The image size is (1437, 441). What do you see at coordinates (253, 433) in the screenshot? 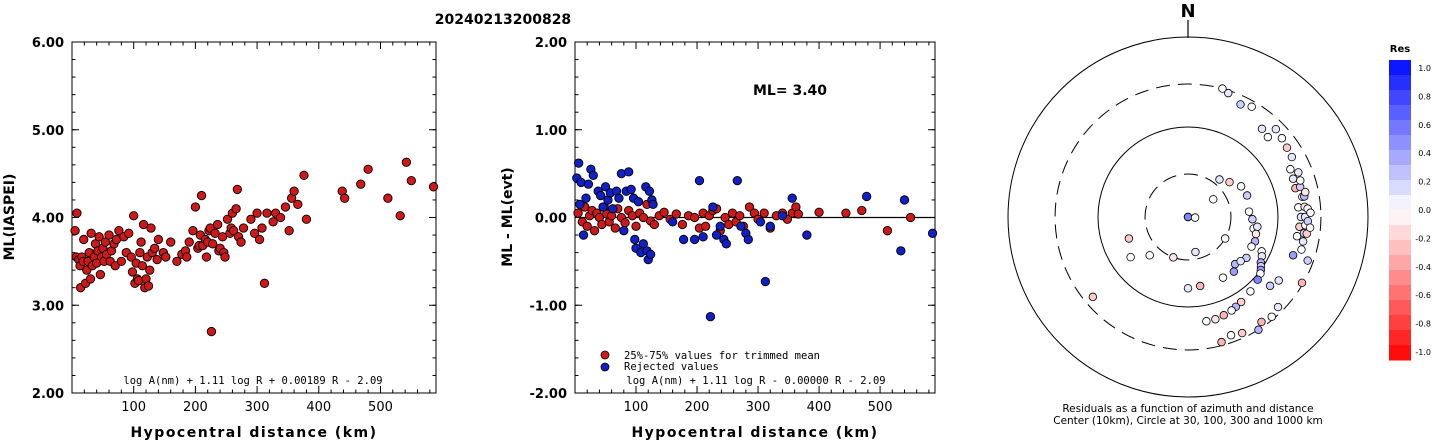
I see `left-x-axis-label: Hypocentral distance (km)` at bounding box center [253, 433].